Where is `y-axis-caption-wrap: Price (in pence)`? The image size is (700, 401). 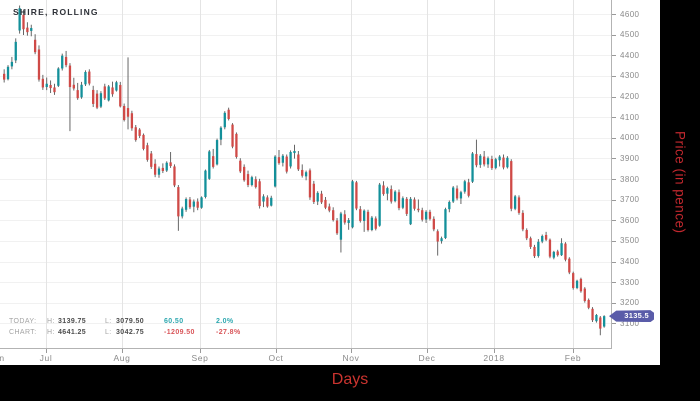
y-axis-caption-wrap: Price (in pence) is located at coordinates (680, 182).